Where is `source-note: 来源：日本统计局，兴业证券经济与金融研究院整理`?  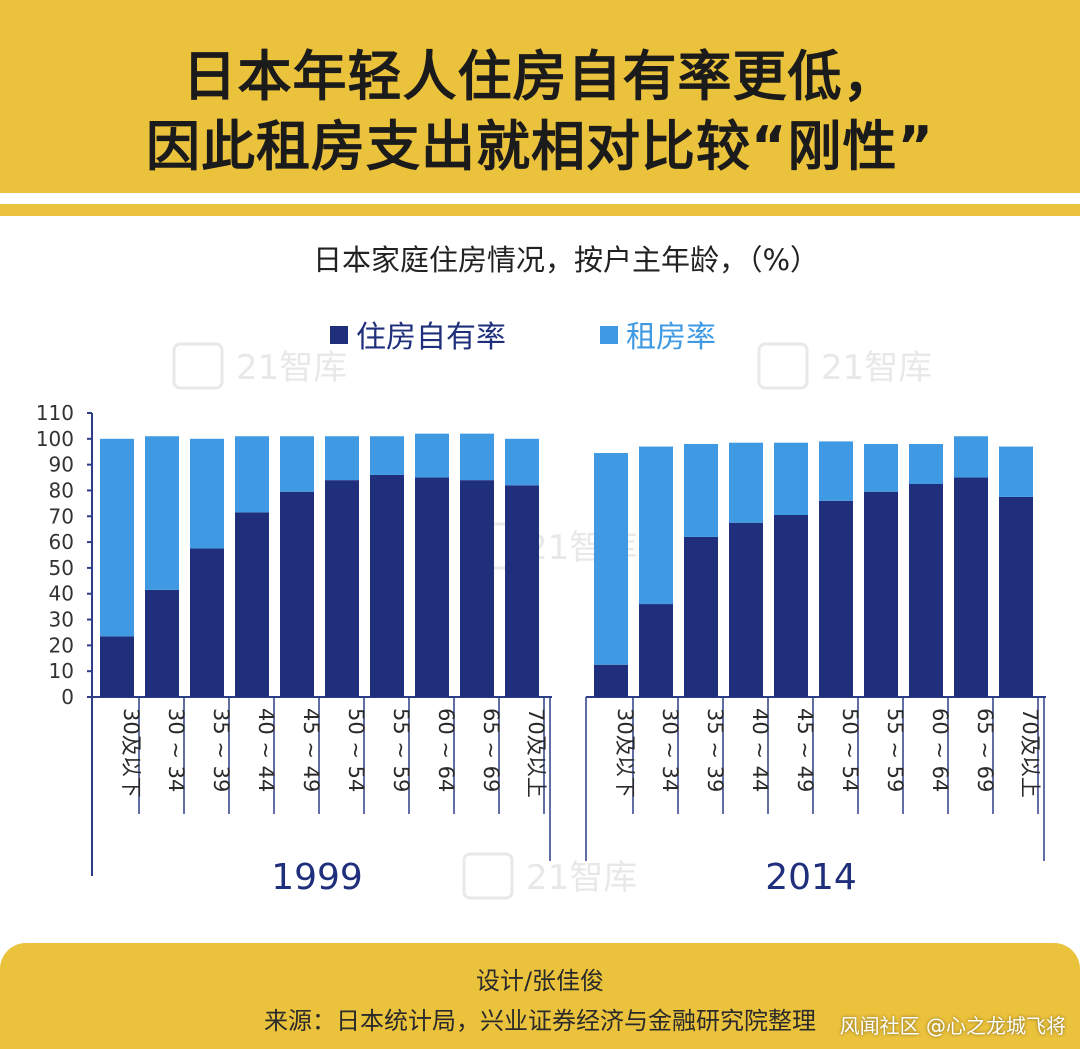
source-note: 来源：日本统计局，兴业证券经济与金融研究院整理 is located at coordinates (540, 1021).